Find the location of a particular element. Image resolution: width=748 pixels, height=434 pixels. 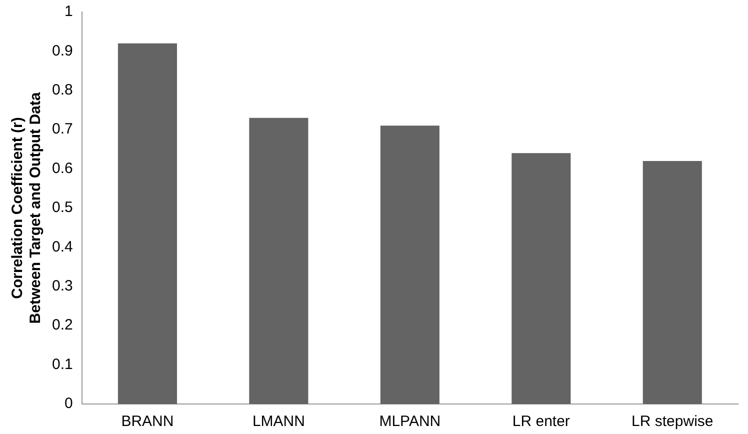

y-tick-label: 1 is located at coordinates (68, 11).